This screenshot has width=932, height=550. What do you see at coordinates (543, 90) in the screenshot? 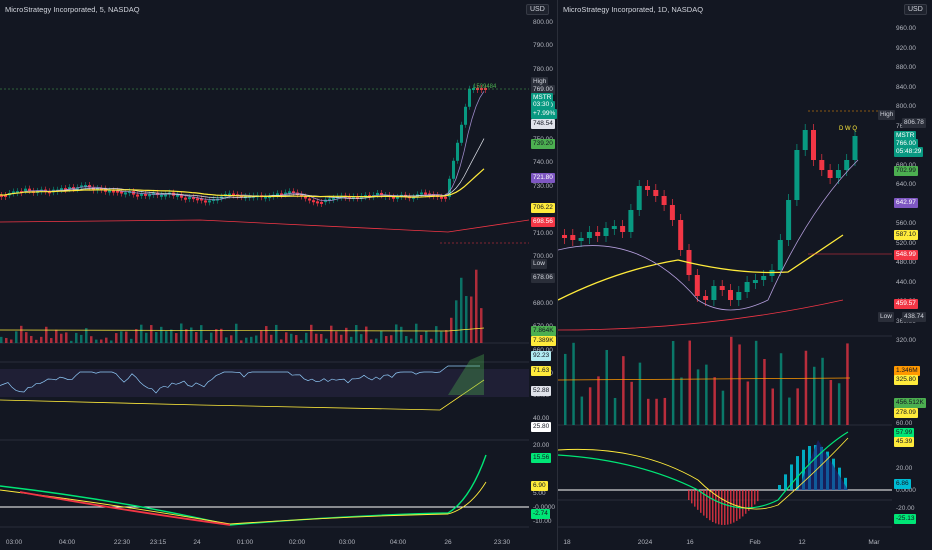
I see `price-label: 769.00` at bounding box center [543, 90].